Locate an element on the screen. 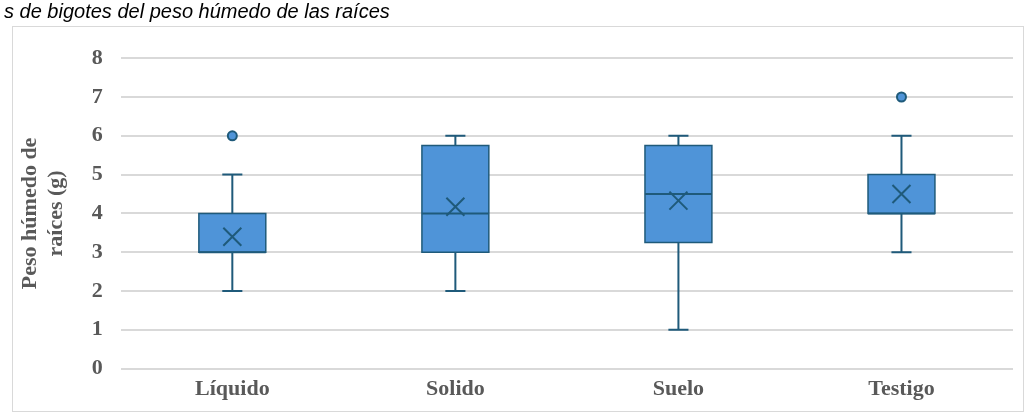  x-tick-label: Líquido is located at coordinates (232, 388).